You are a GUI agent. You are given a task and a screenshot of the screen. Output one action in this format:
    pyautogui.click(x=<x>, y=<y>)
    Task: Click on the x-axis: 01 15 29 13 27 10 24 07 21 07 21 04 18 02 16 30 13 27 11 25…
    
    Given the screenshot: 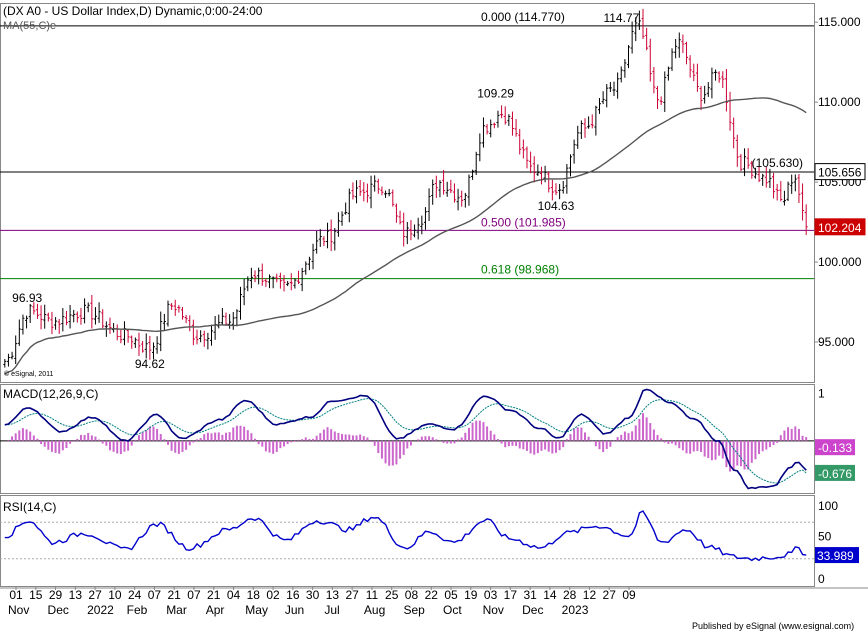 What is the action you would take?
    pyautogui.click(x=322, y=601)
    